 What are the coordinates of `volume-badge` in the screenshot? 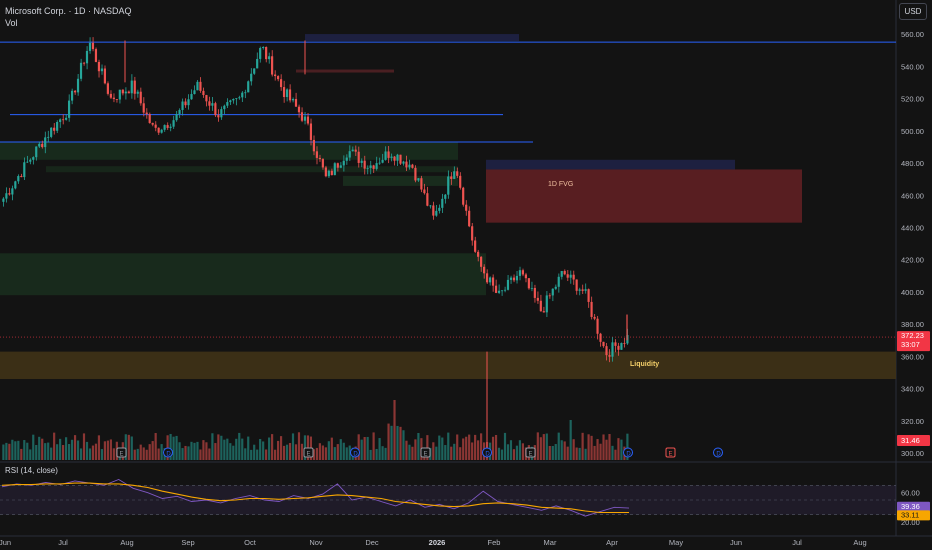 It's located at (913, 440).